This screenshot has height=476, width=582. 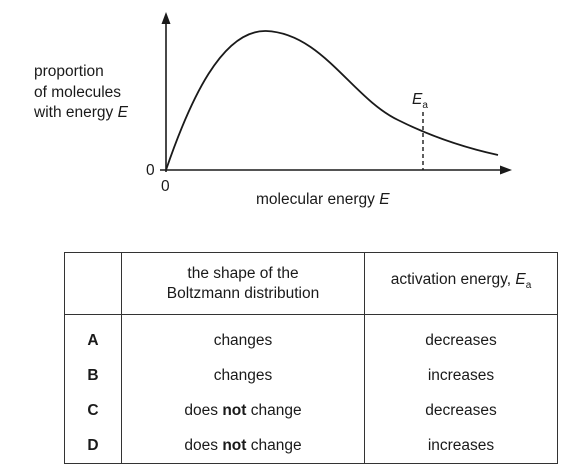 I want to click on y-zero-label: 0, so click(x=150, y=170).